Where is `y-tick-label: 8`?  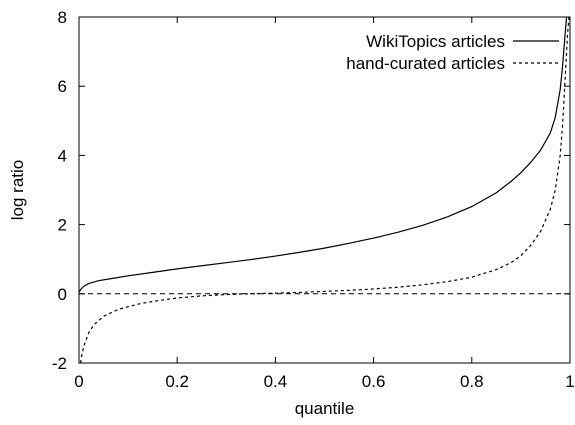
y-tick-label: 8 is located at coordinates (62, 17).